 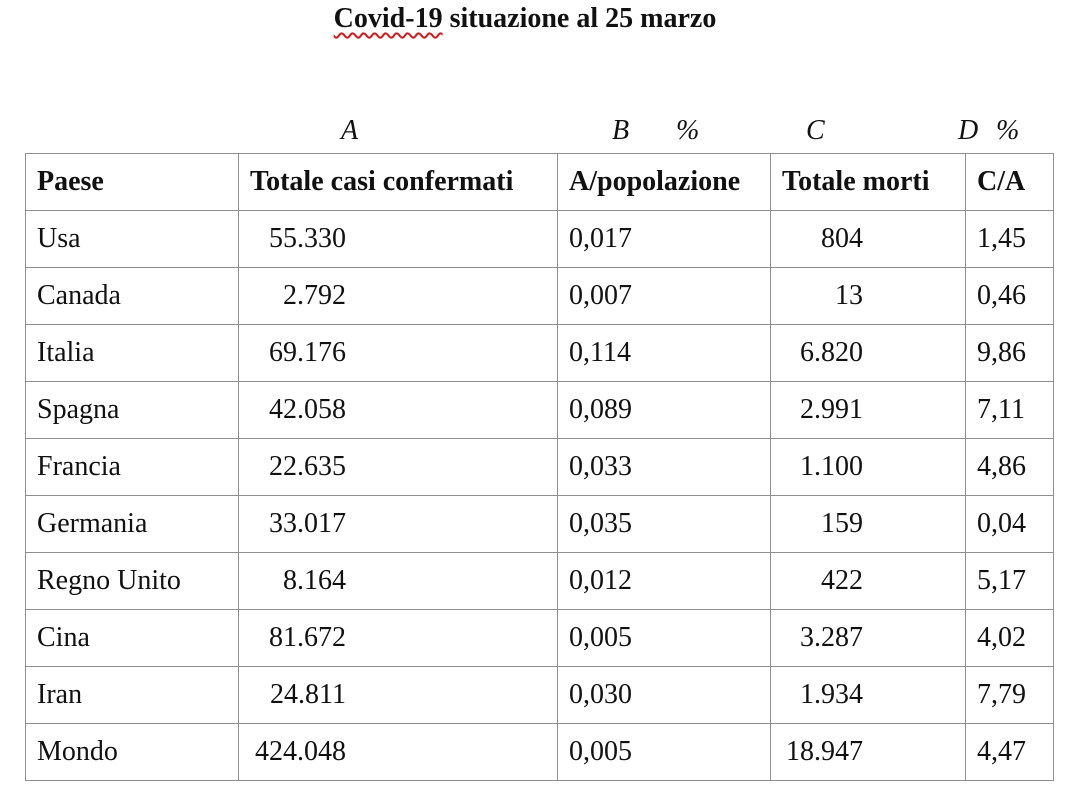 I want to click on cell-paese: Germania, so click(x=132, y=524).